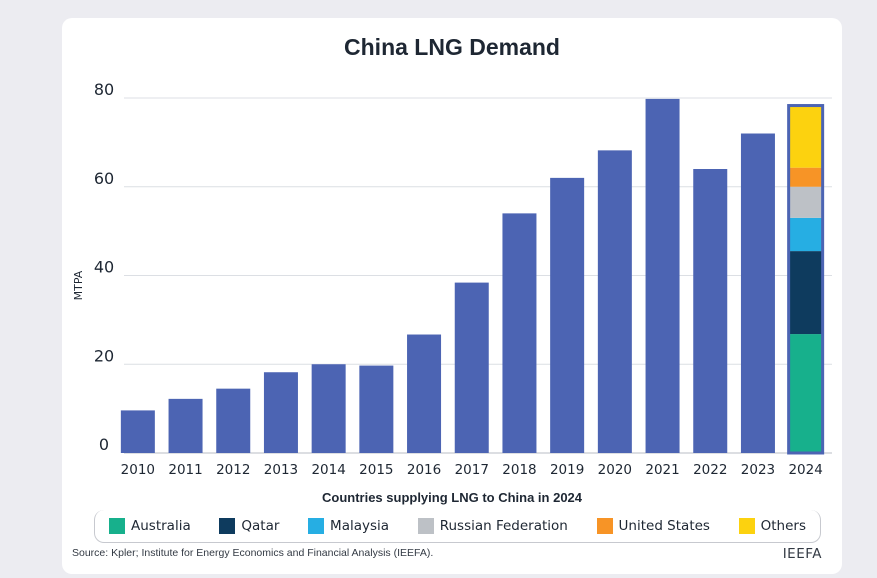 This screenshot has height=578, width=877. What do you see at coordinates (376, 470) in the screenshot?
I see `x-tick-label: 2015` at bounding box center [376, 470].